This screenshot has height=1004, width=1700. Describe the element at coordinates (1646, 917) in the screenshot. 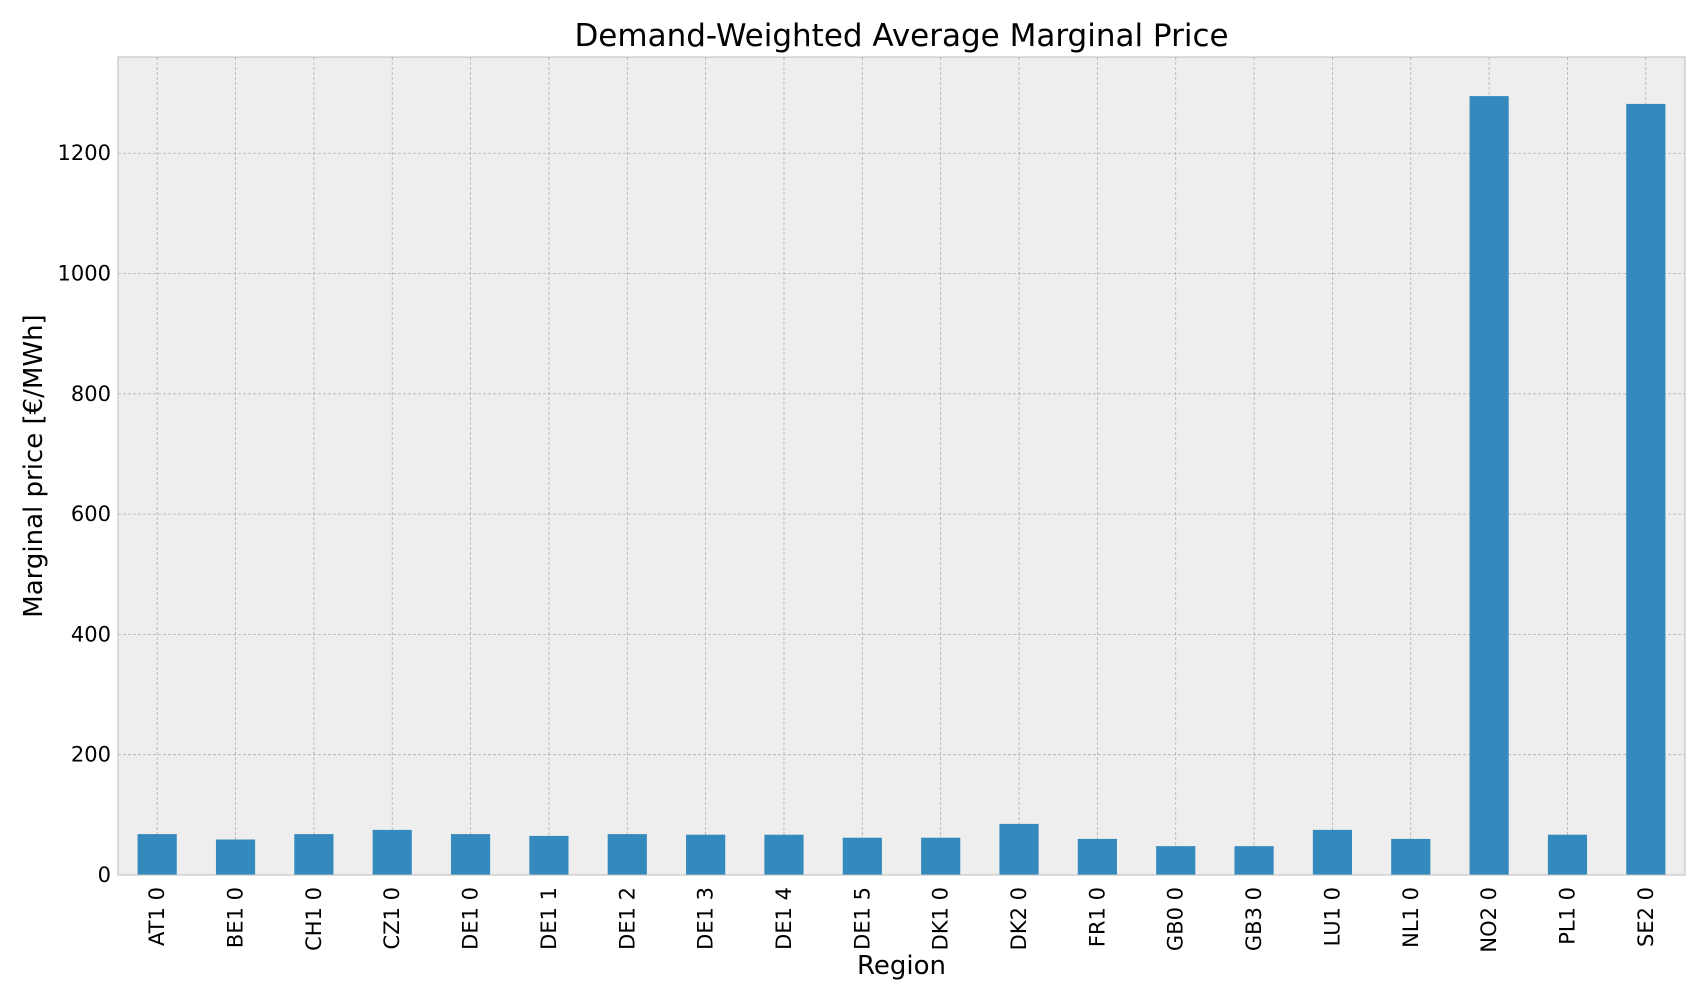

I see `x-tick-label: SE2 0` at that location.